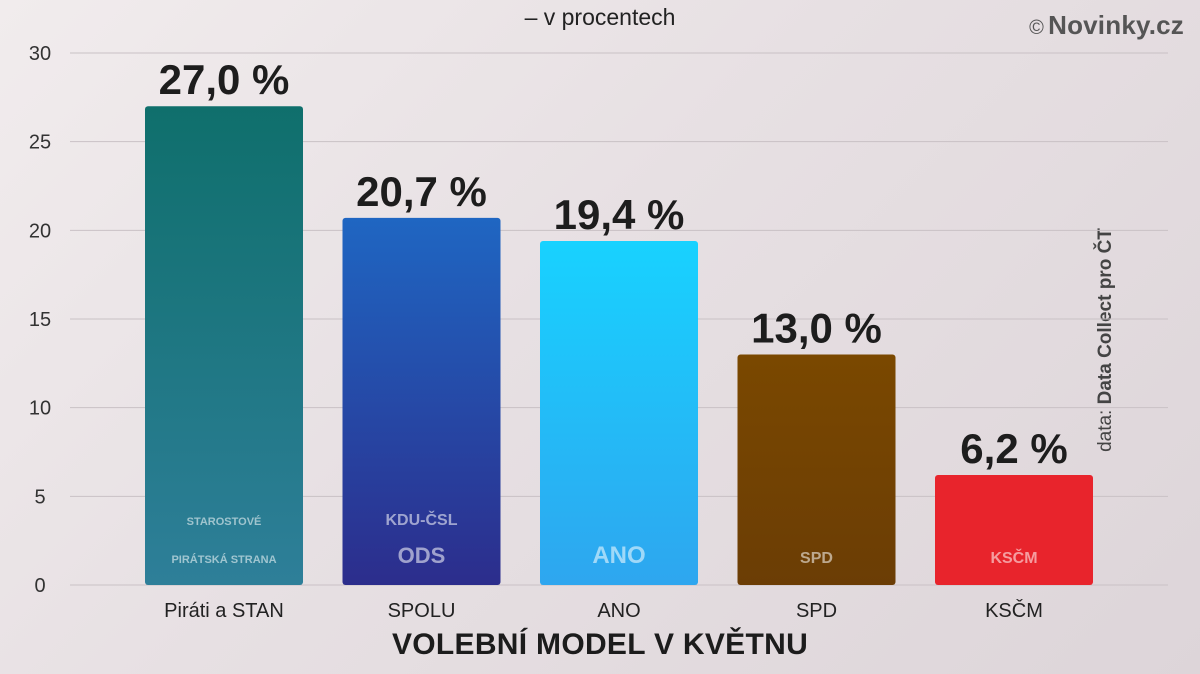 The width and height of the screenshot is (1200, 674). What do you see at coordinates (1013, 448) in the screenshot?
I see `data-label: 6,2 %` at bounding box center [1013, 448].